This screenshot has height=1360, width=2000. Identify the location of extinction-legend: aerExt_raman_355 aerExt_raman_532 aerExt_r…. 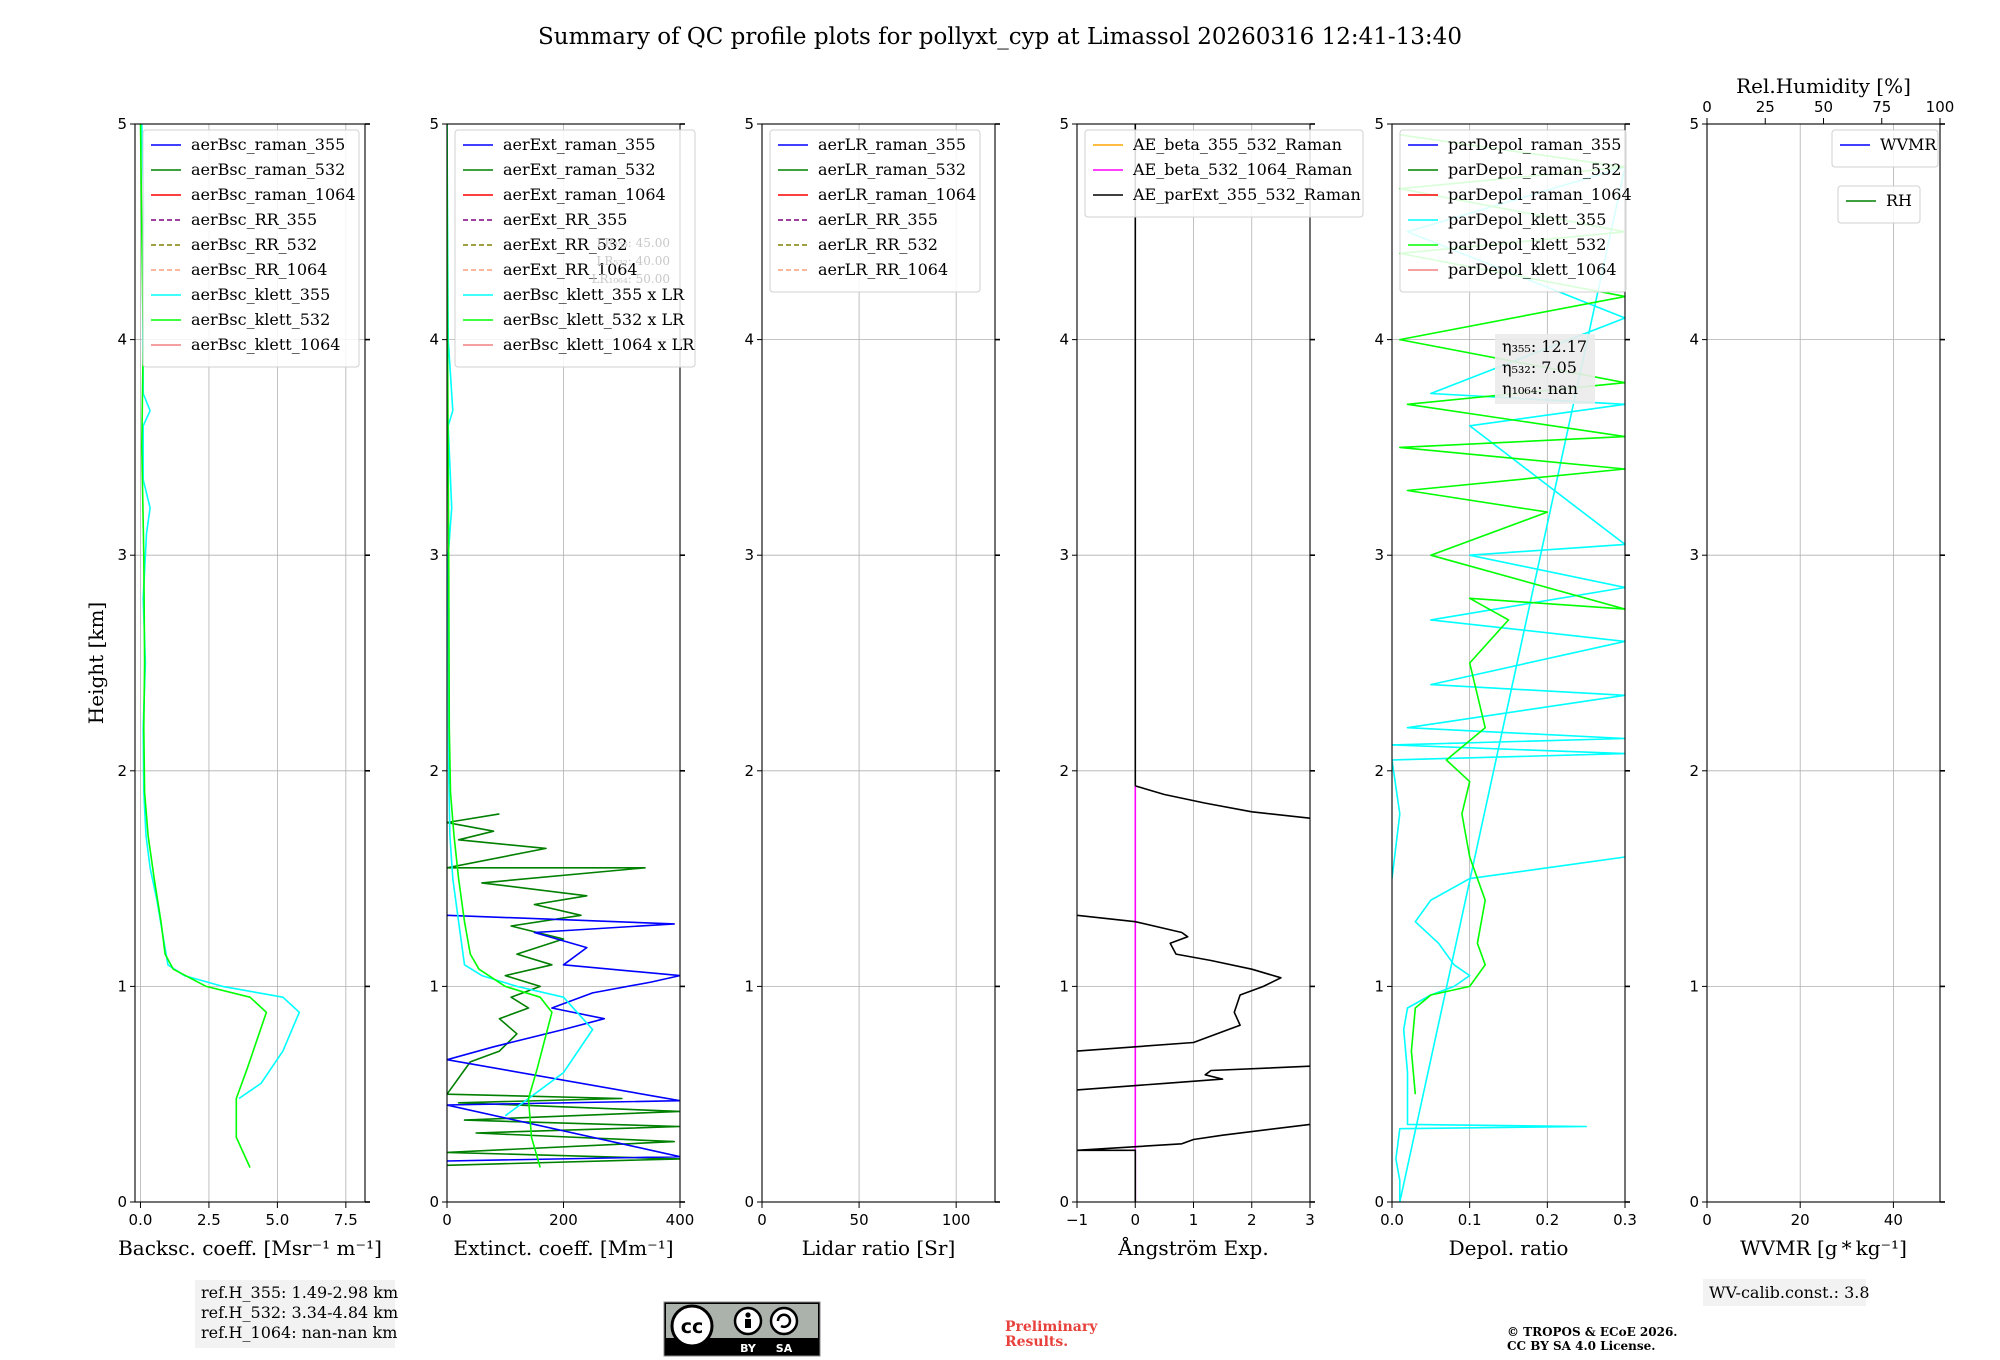
(575, 248).